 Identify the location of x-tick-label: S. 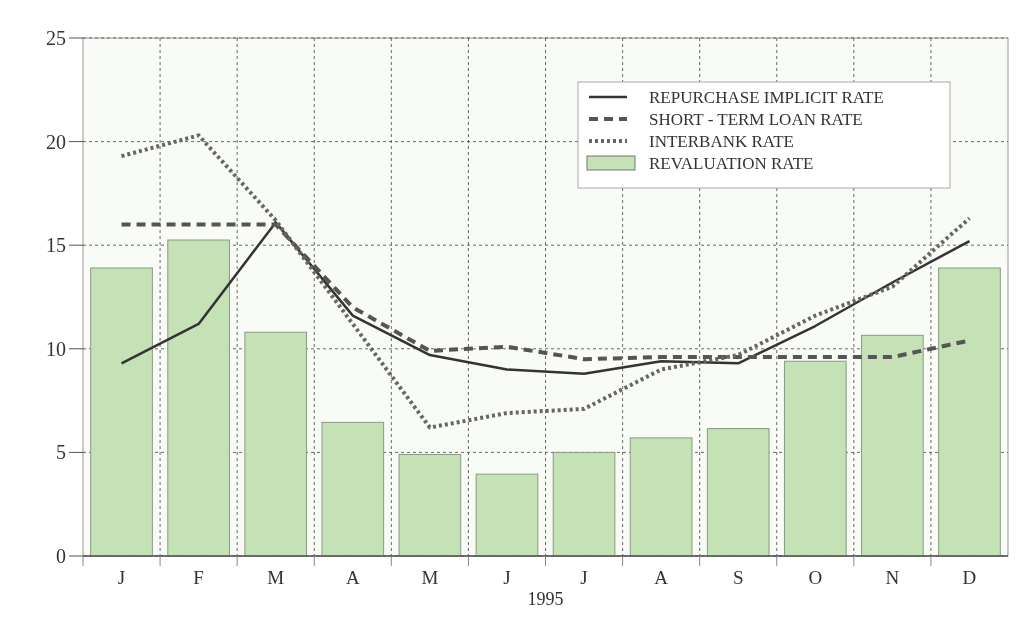
(738, 577).